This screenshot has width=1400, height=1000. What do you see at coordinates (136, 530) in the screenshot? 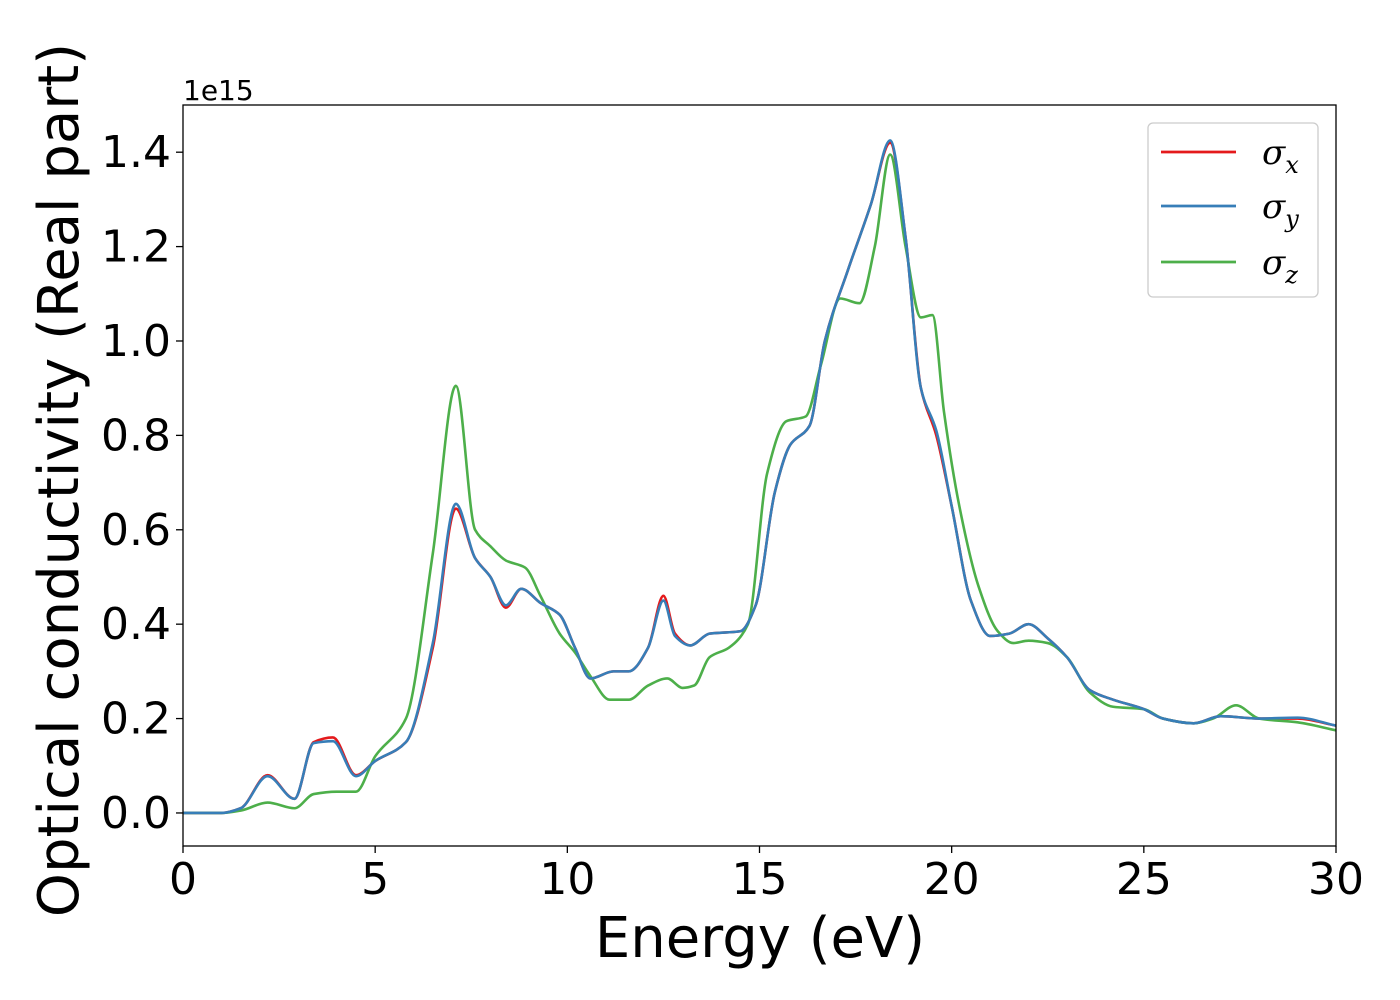
I see `y-tick-label: 0.6` at bounding box center [136, 530].